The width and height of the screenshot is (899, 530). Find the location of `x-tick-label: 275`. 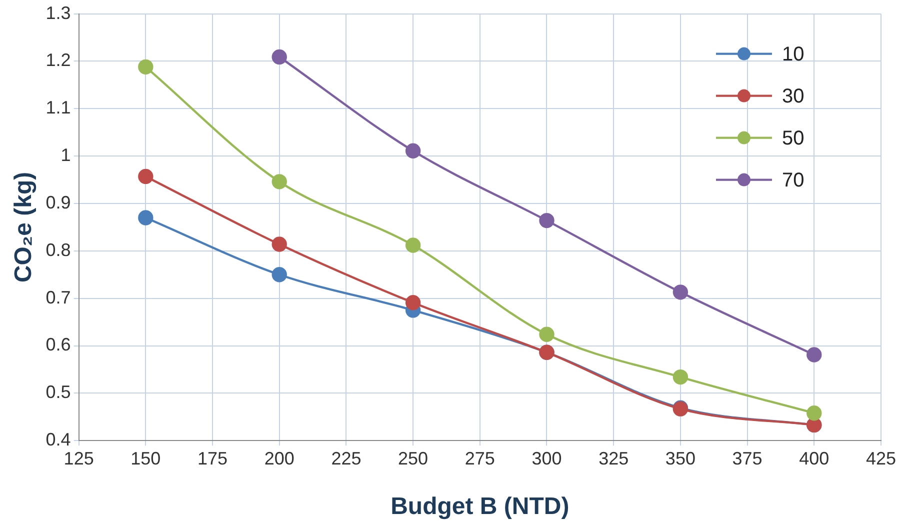

x-tick-label: 275 is located at coordinates (479, 458).